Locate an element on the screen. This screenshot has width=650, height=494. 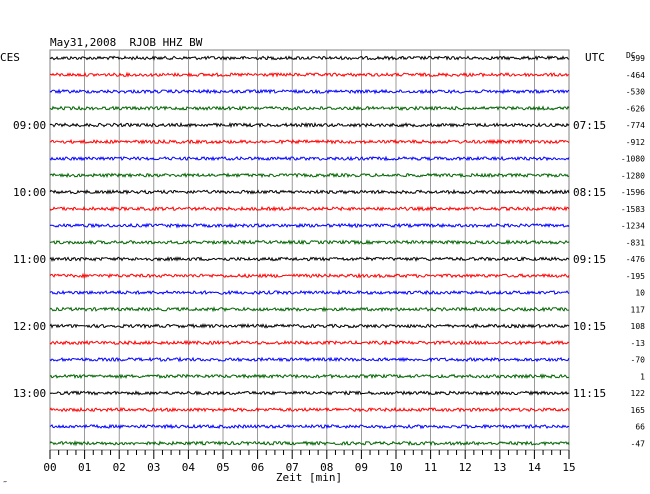
x-tick-label: 00 is located at coordinates (49, 467).